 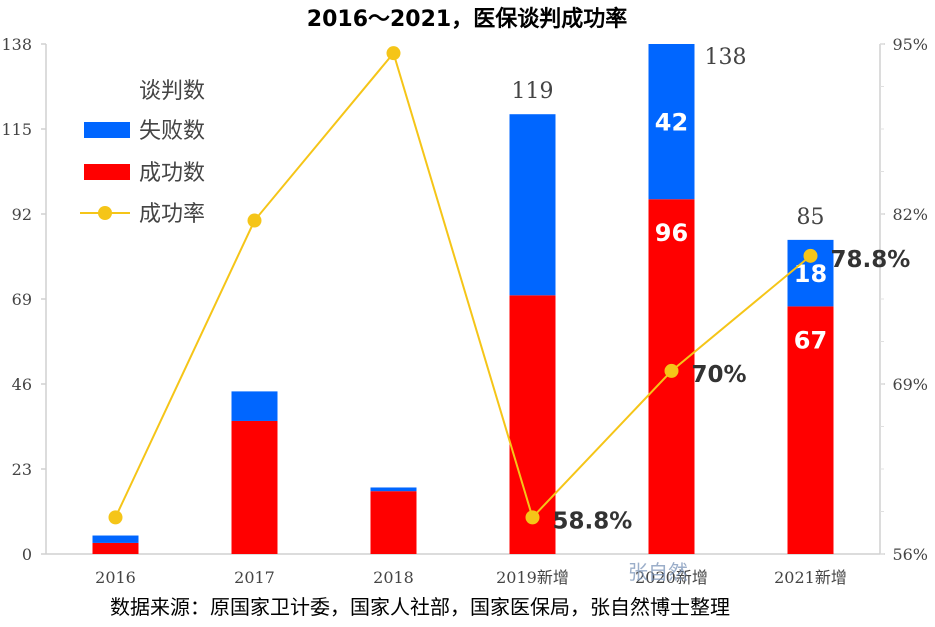 I want to click on legend-marker-rate, so click(x=105, y=213).